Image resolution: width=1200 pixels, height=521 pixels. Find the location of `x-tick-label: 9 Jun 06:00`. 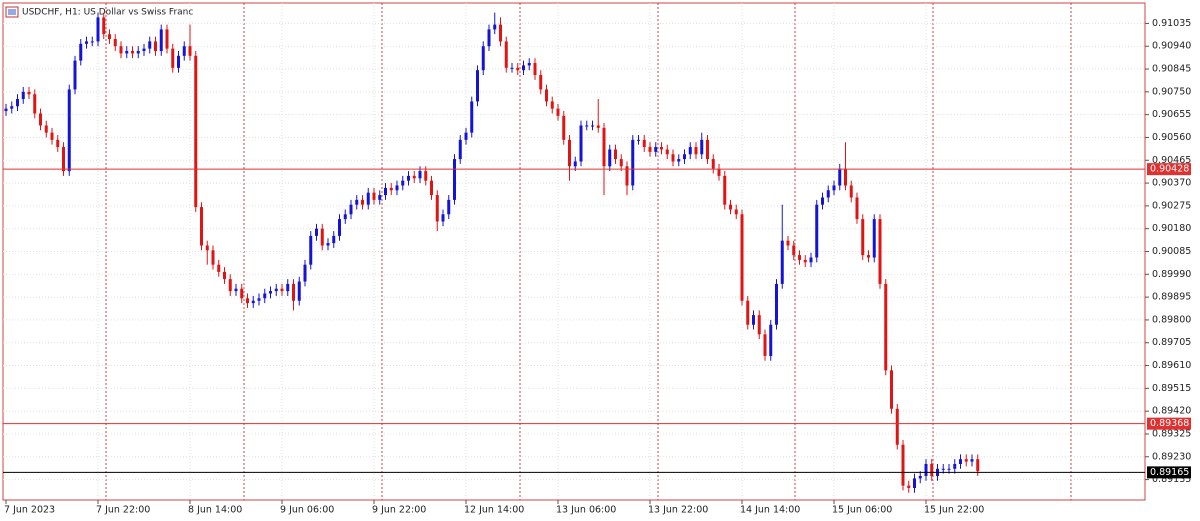

x-tick-label: 9 Jun 06:00 is located at coordinates (307, 510).